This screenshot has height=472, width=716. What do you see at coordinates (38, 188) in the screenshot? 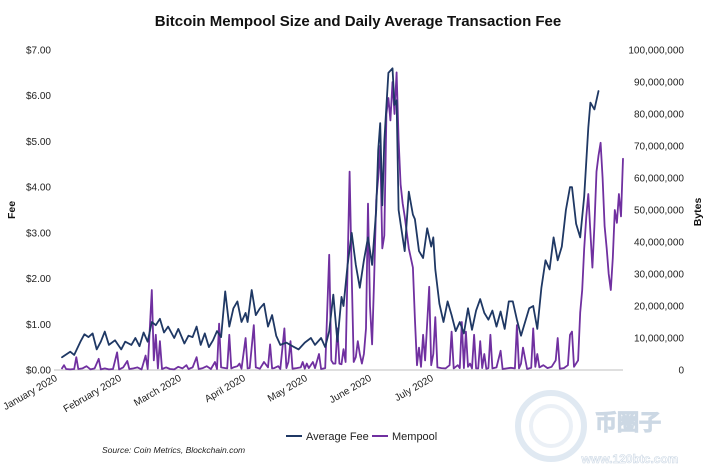
I see `left-tick-label: $4.00` at bounding box center [38, 188].